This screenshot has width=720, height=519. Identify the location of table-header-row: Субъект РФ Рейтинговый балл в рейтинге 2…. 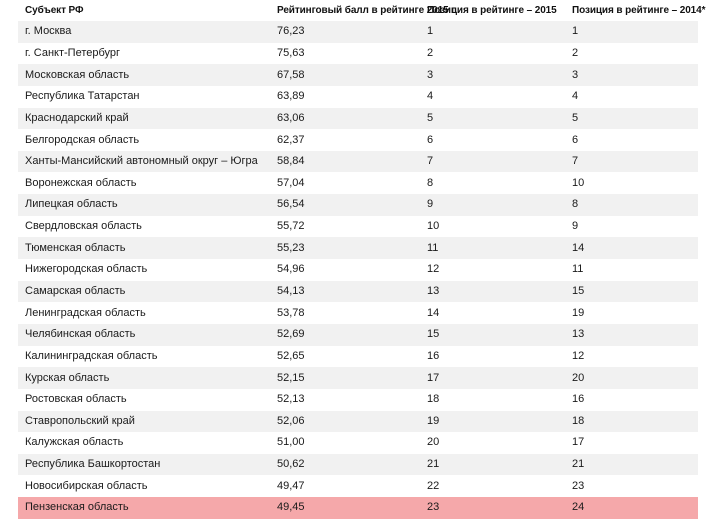
(362, 10).